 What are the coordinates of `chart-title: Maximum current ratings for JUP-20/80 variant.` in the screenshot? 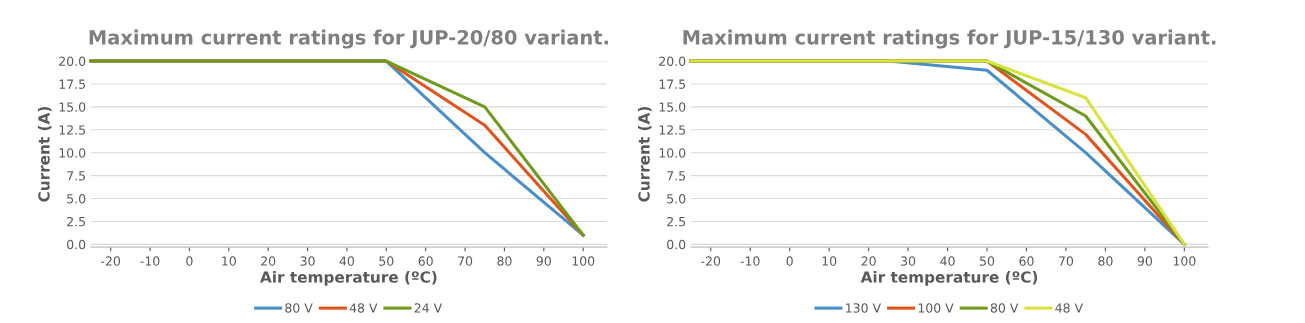 It's located at (348, 39).